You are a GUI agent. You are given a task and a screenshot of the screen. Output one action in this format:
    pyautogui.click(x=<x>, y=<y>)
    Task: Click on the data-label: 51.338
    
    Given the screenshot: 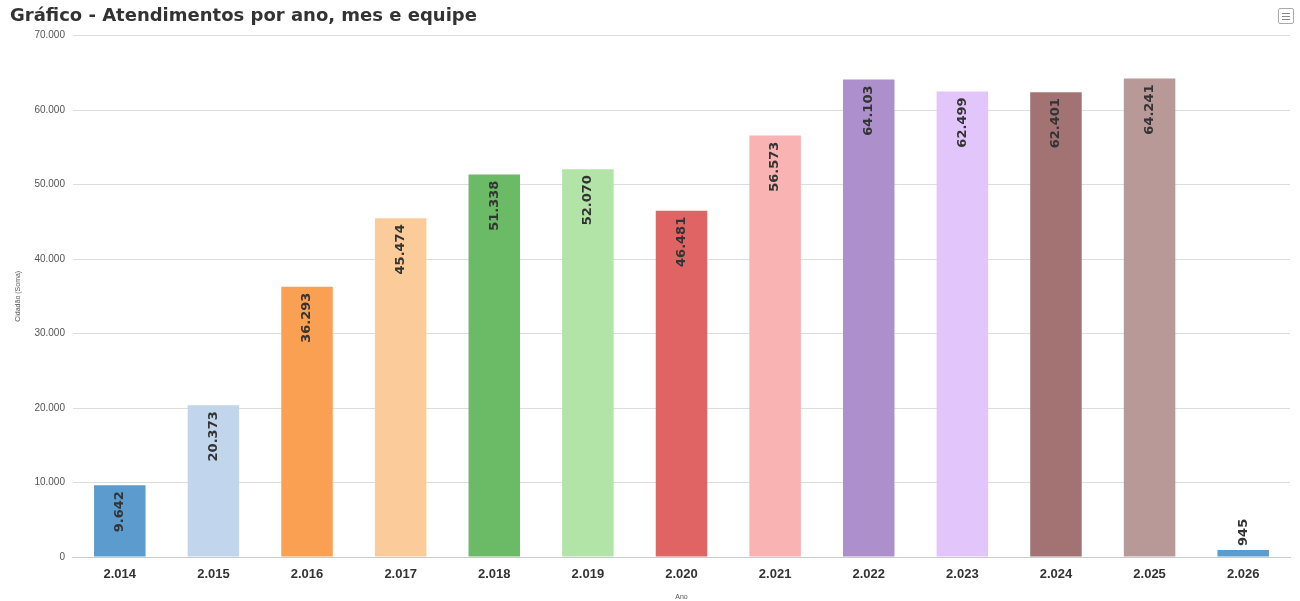 What is the action you would take?
    pyautogui.click(x=493, y=205)
    